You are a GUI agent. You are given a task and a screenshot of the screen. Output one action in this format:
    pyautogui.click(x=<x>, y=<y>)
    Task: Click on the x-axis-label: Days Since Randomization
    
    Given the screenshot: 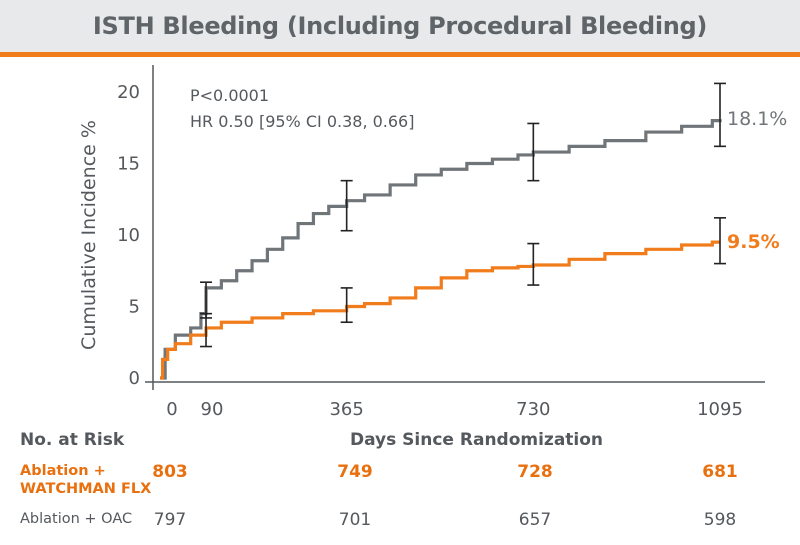 What is the action you would take?
    pyautogui.click(x=477, y=440)
    